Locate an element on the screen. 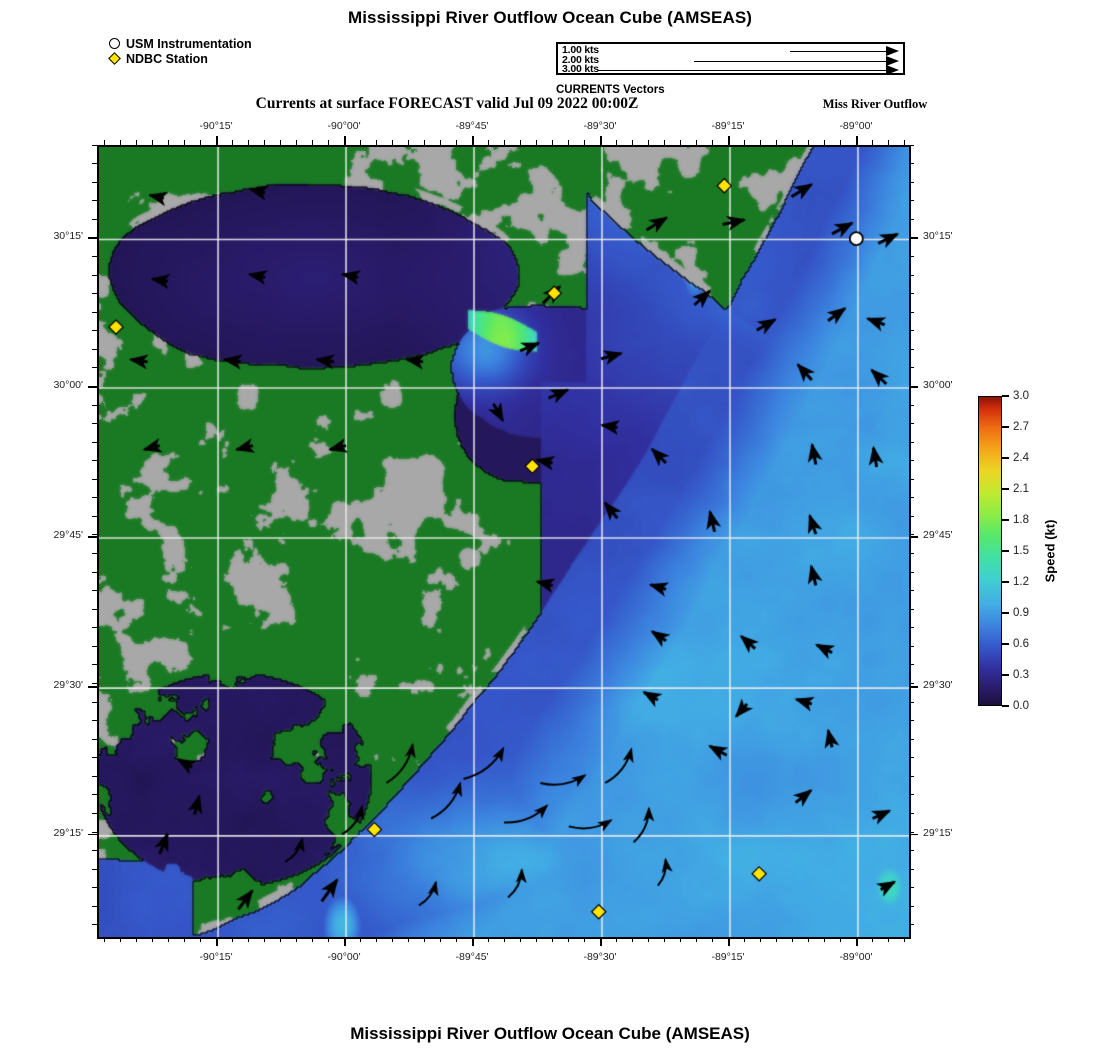  colorbar: 3.0 2.7 2.4 2.1 1.8 1.5 1.2 0.9 0.6 0.3 0.0 is located at coordinates (1003, 551).